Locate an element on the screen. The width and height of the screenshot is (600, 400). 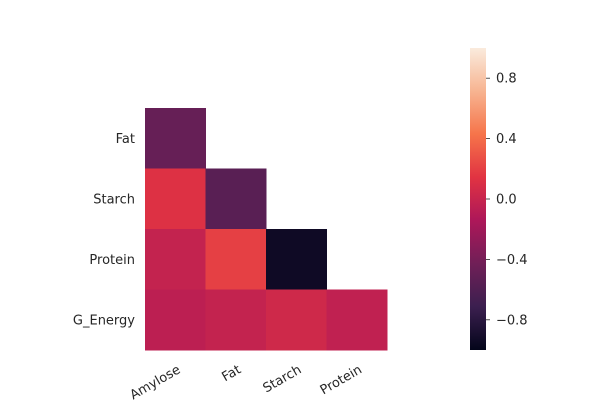
y-tick-labels: Fat Starch Protein G_Energy is located at coordinates (104, 230).